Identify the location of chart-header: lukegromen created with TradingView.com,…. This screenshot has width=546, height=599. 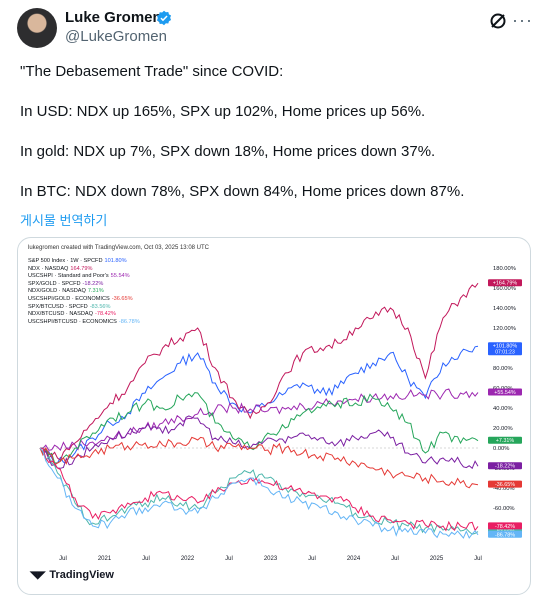
(118, 248).